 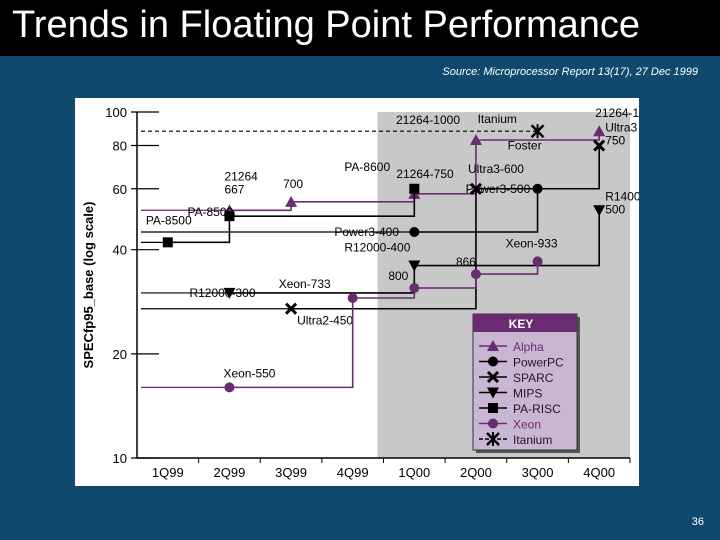 I want to click on y-tick-label: 100, so click(x=116, y=112).